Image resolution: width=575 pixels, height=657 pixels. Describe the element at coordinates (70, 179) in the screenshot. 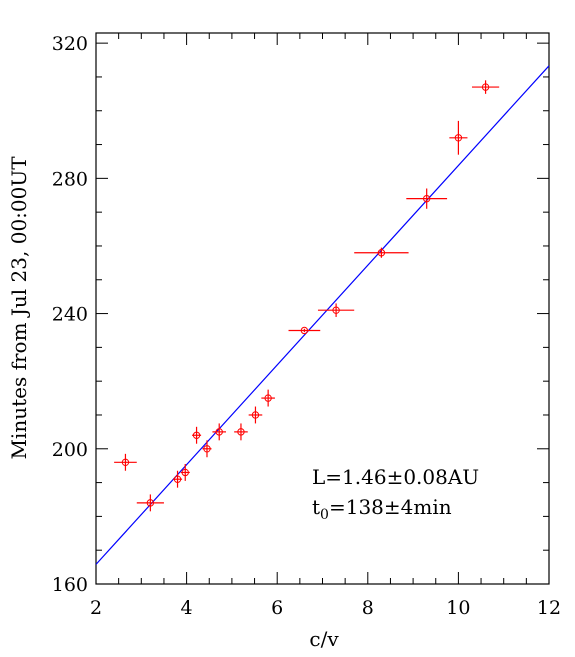

I see `y-tick-label: 280` at that location.